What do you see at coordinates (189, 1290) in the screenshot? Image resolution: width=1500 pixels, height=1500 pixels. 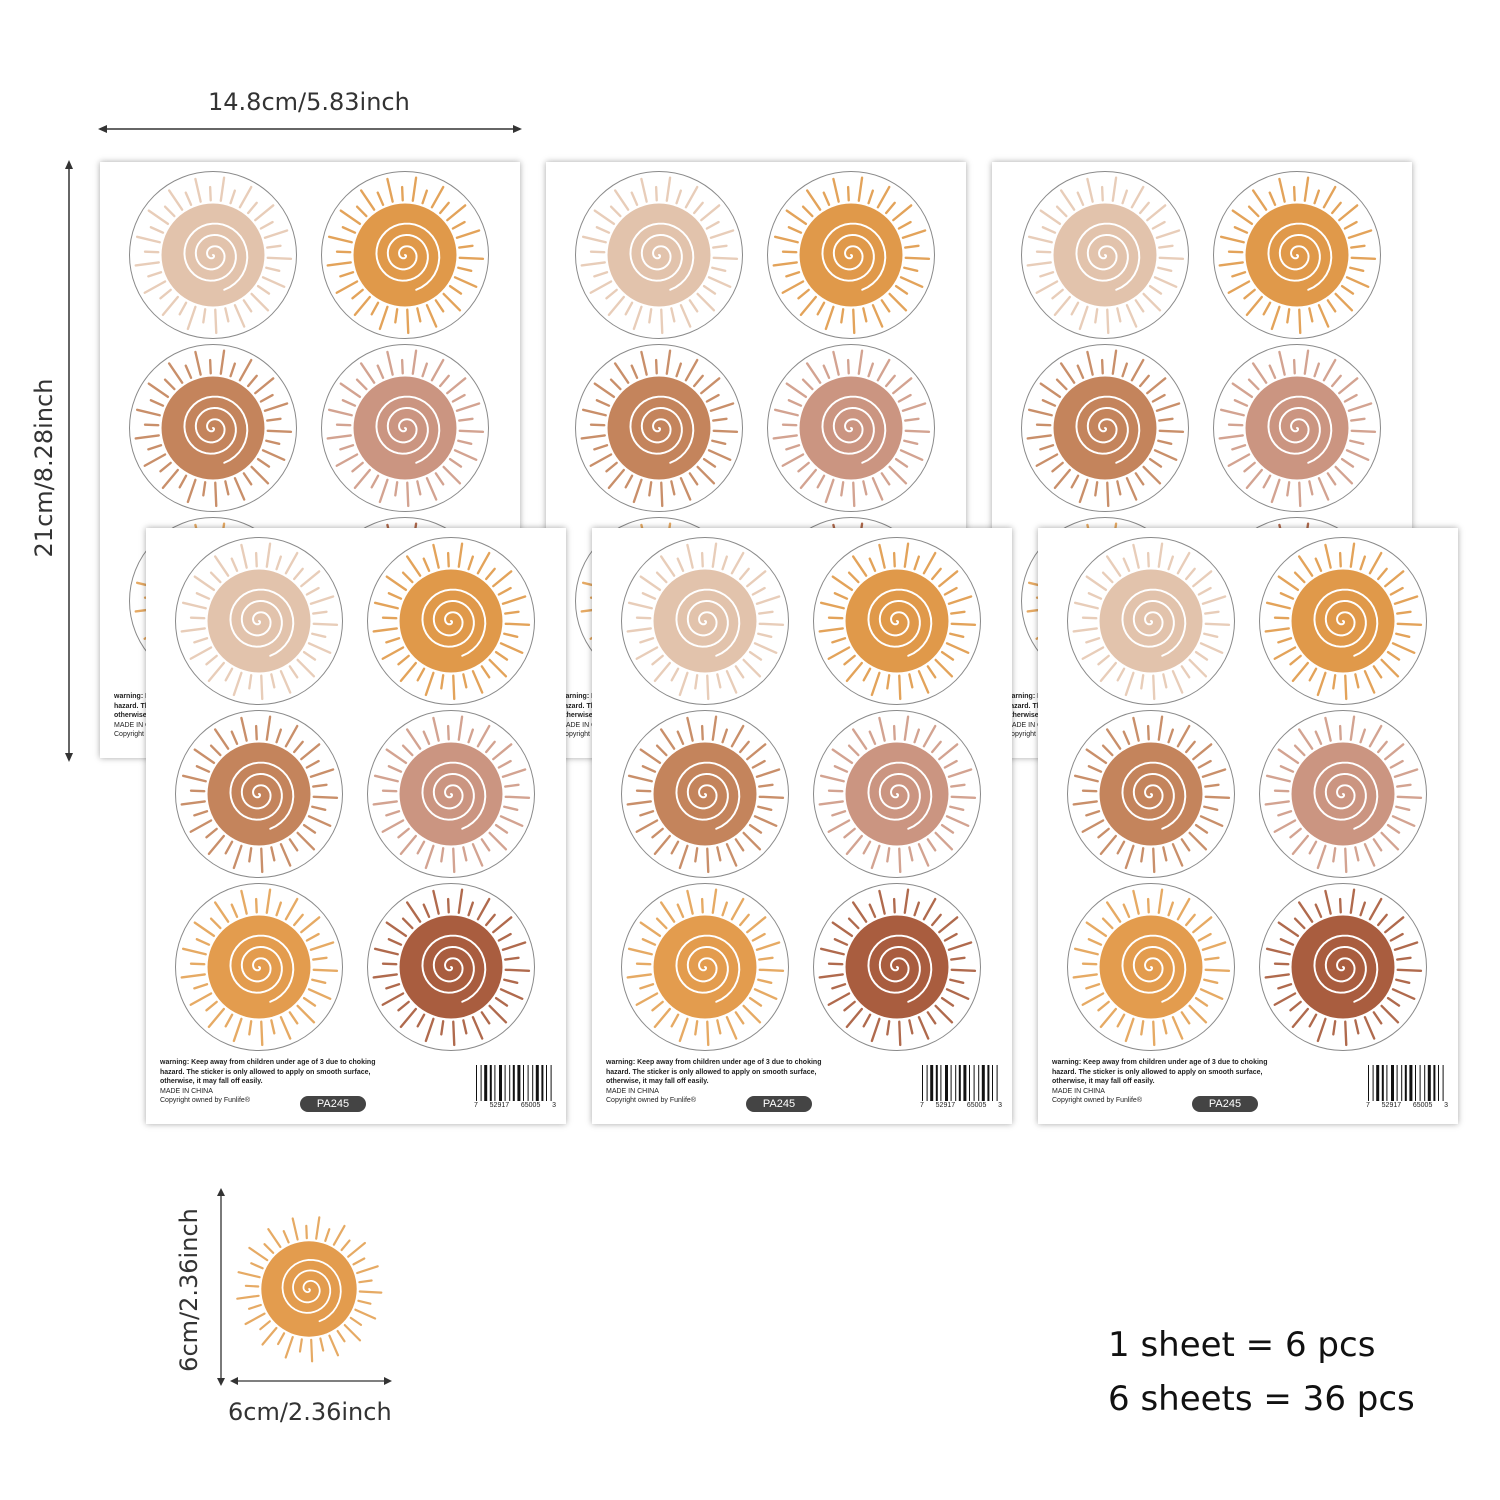 I see `sticker-height-label: 6cm/2.36inch` at bounding box center [189, 1290].